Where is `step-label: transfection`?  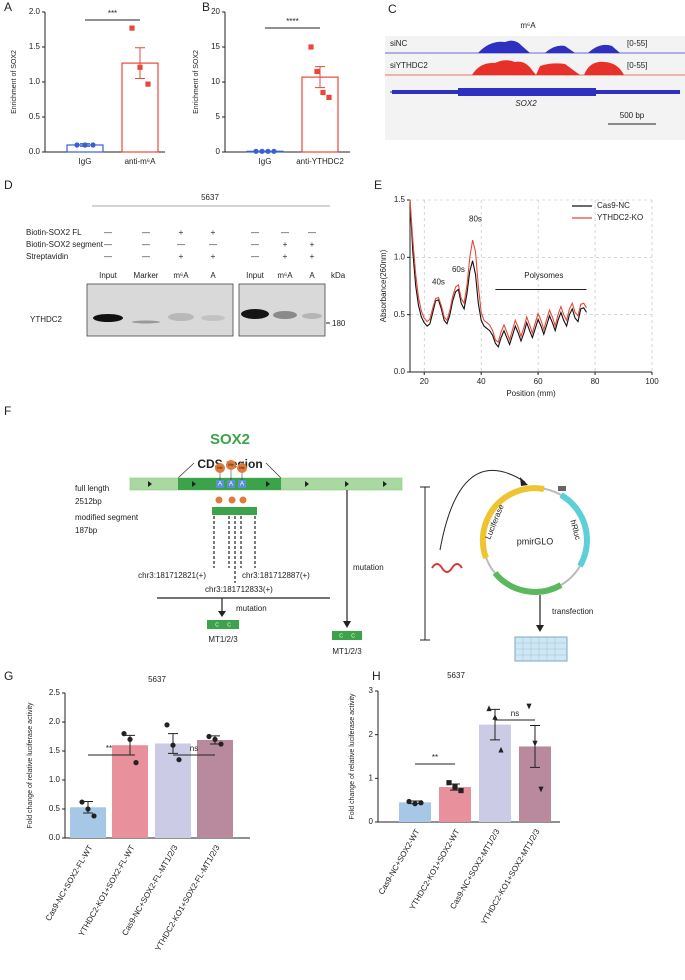 step-label: transfection is located at coordinates (572, 611).